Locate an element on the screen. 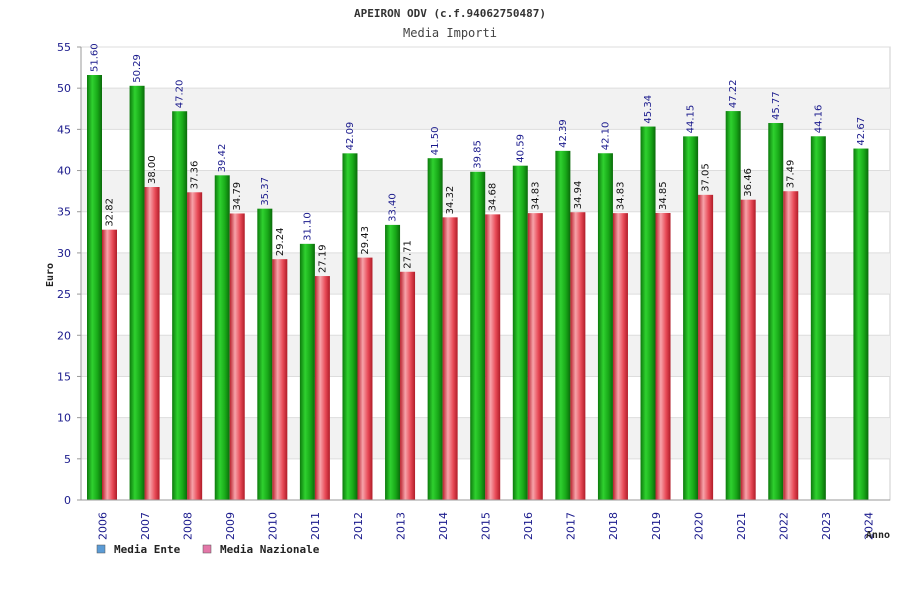 The image size is (900, 600). y-tick-label: 35 is located at coordinates (64, 212).